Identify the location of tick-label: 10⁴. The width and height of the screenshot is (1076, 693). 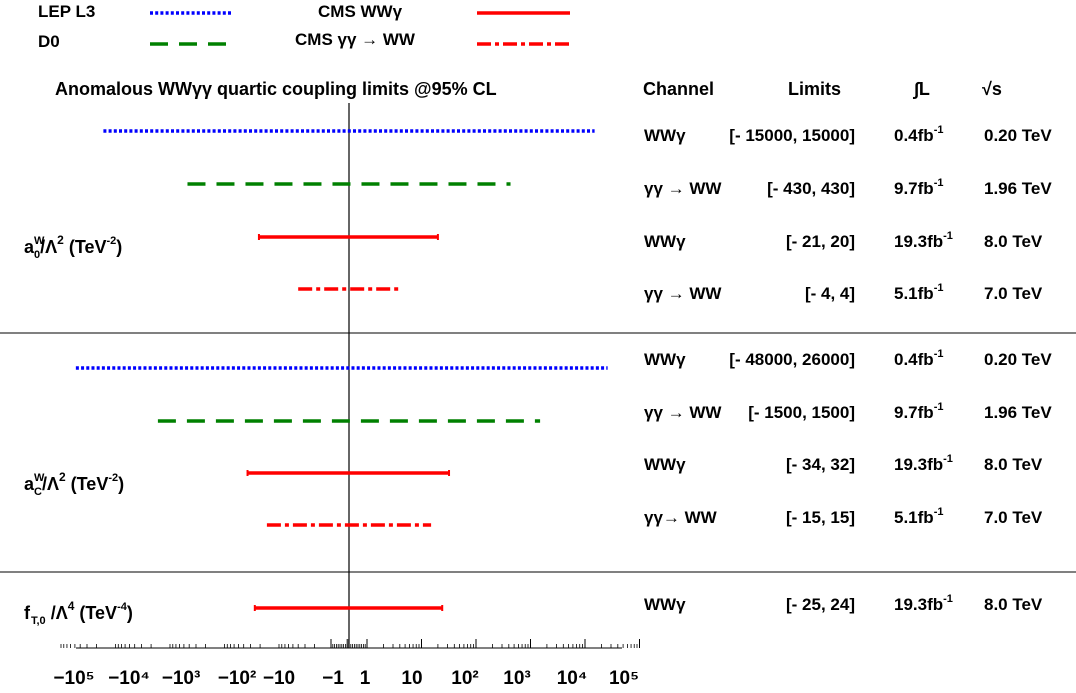
(572, 678).